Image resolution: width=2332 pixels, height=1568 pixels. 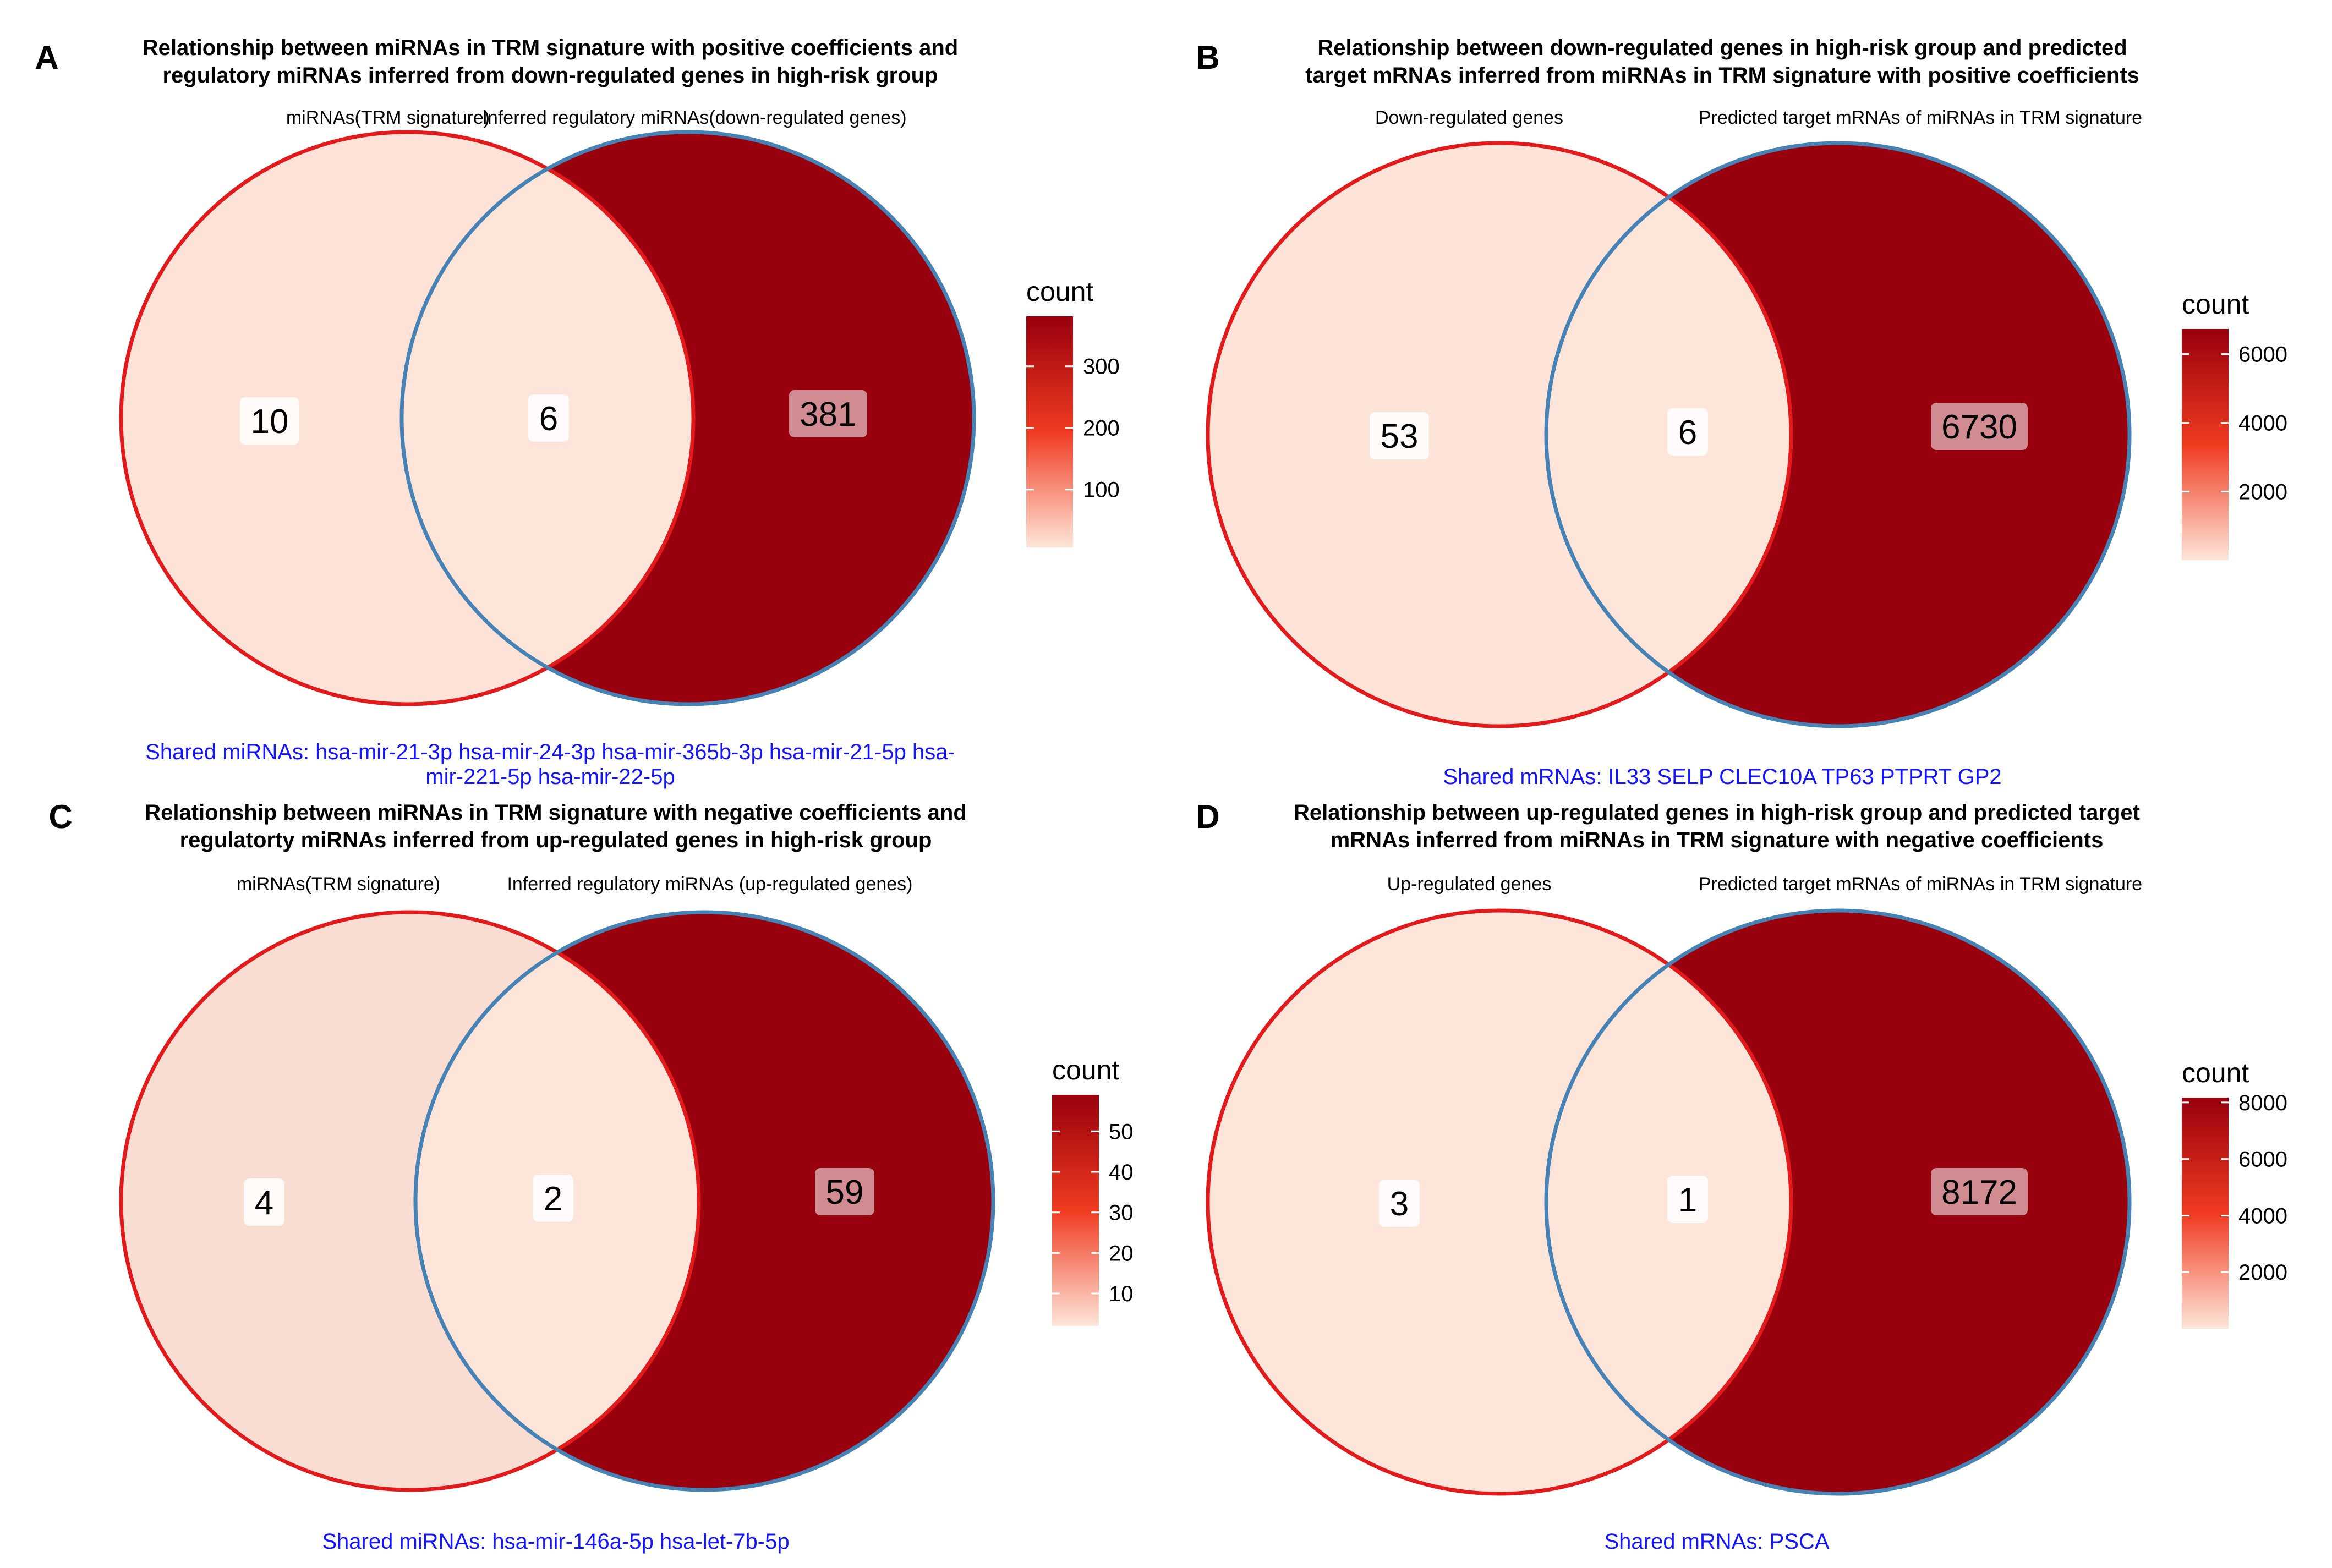 I want to click on legend-tick-label: 30, so click(x=1121, y=1213).